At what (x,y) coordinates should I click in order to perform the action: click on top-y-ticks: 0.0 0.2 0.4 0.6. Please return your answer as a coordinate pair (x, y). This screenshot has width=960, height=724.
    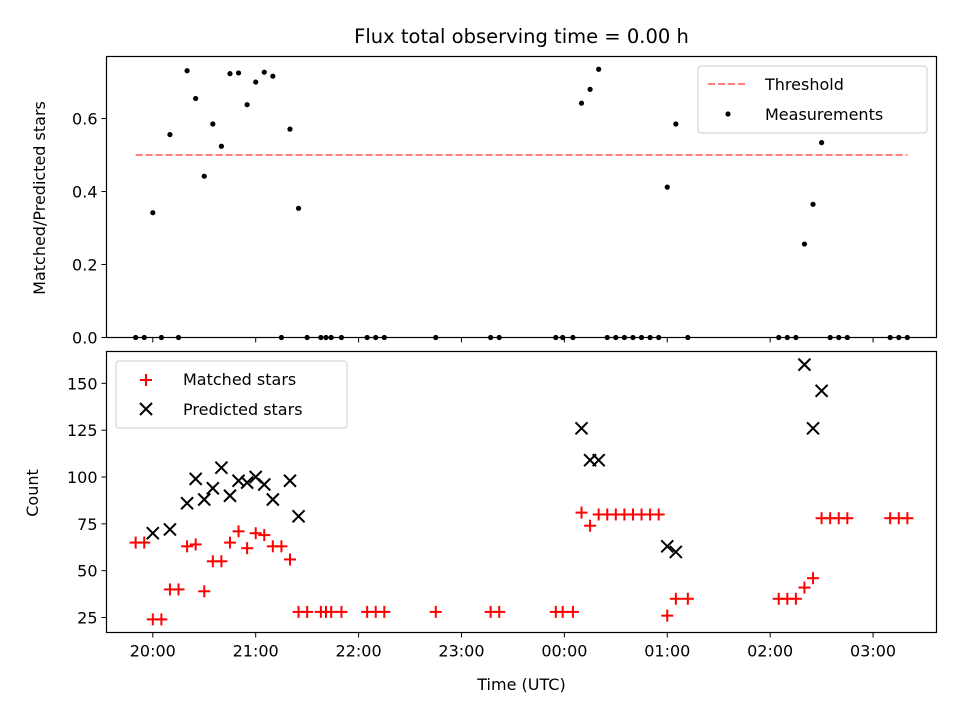
    Looking at the image, I should click on (89, 229).